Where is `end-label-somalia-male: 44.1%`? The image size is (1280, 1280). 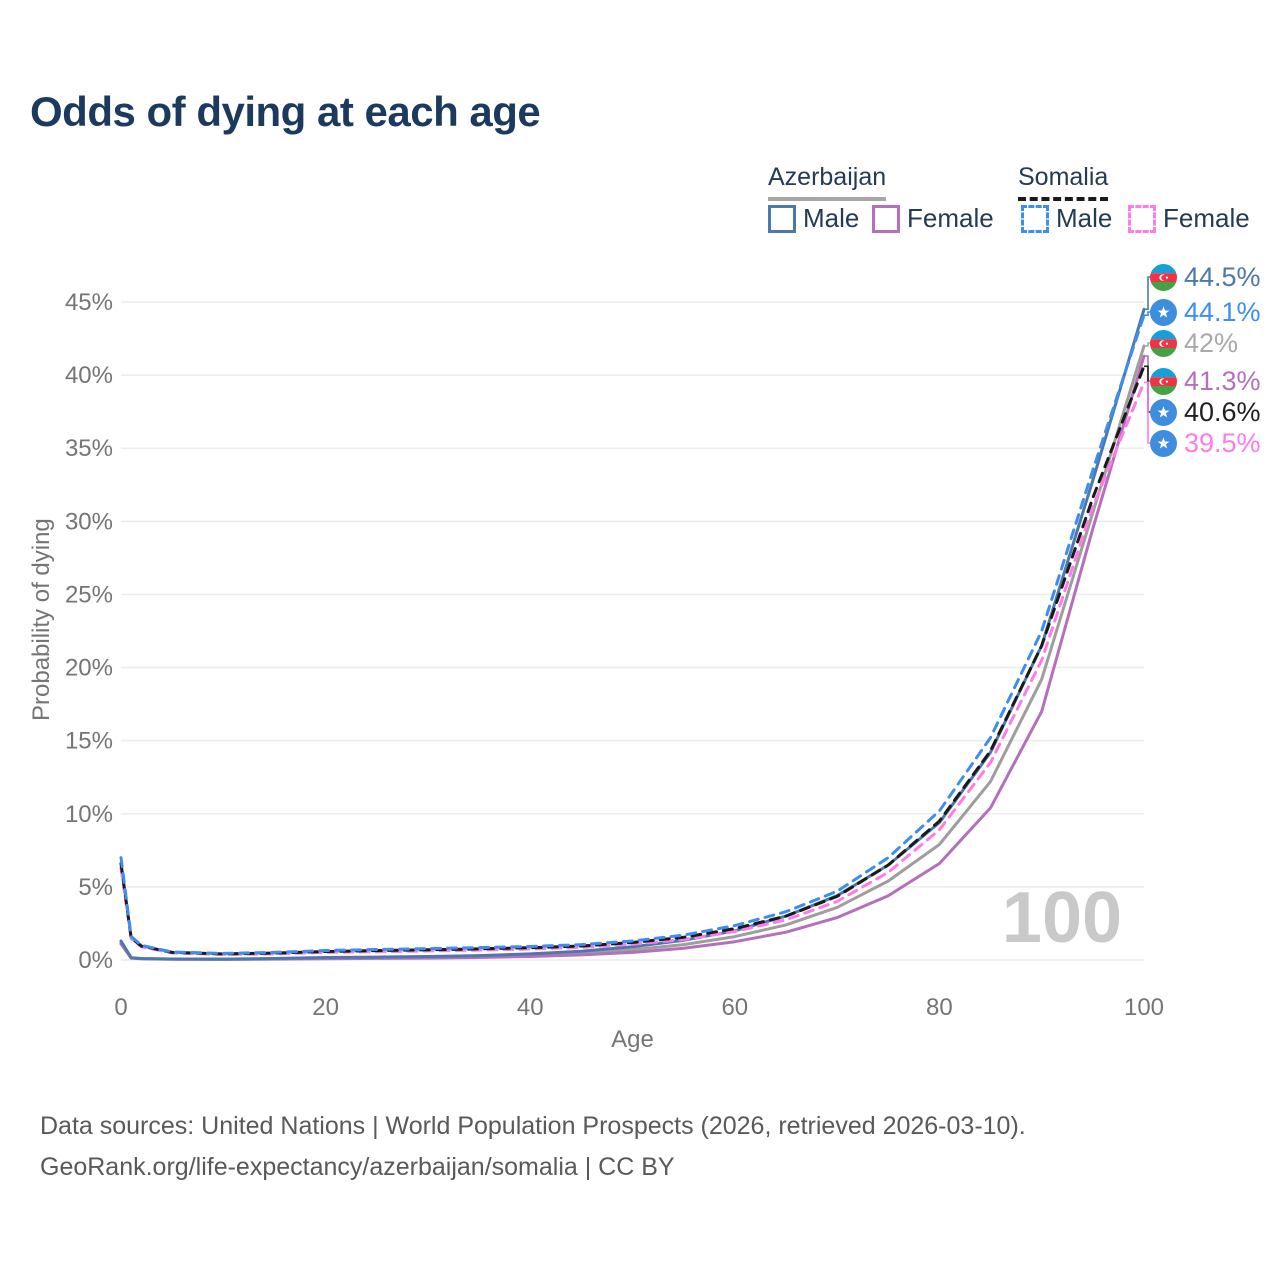 end-label-somalia-male: 44.1% is located at coordinates (1205, 312).